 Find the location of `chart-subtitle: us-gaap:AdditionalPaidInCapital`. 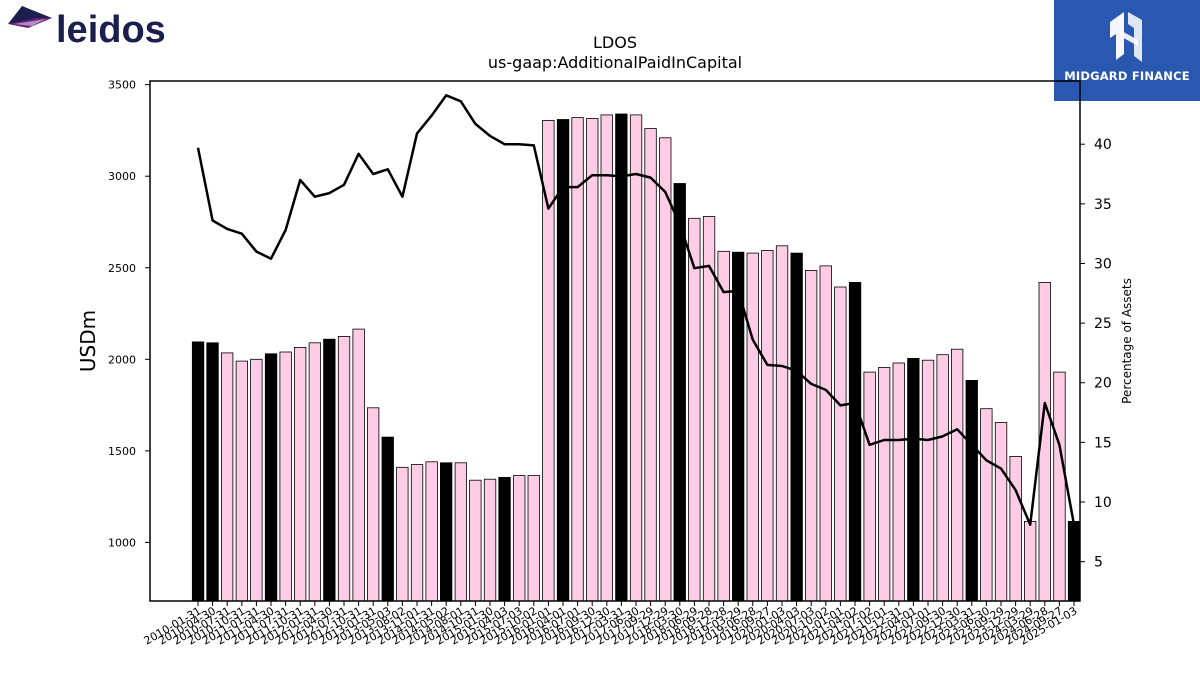

chart-subtitle: us-gaap:AdditionalPaidInCapital is located at coordinates (615, 62).